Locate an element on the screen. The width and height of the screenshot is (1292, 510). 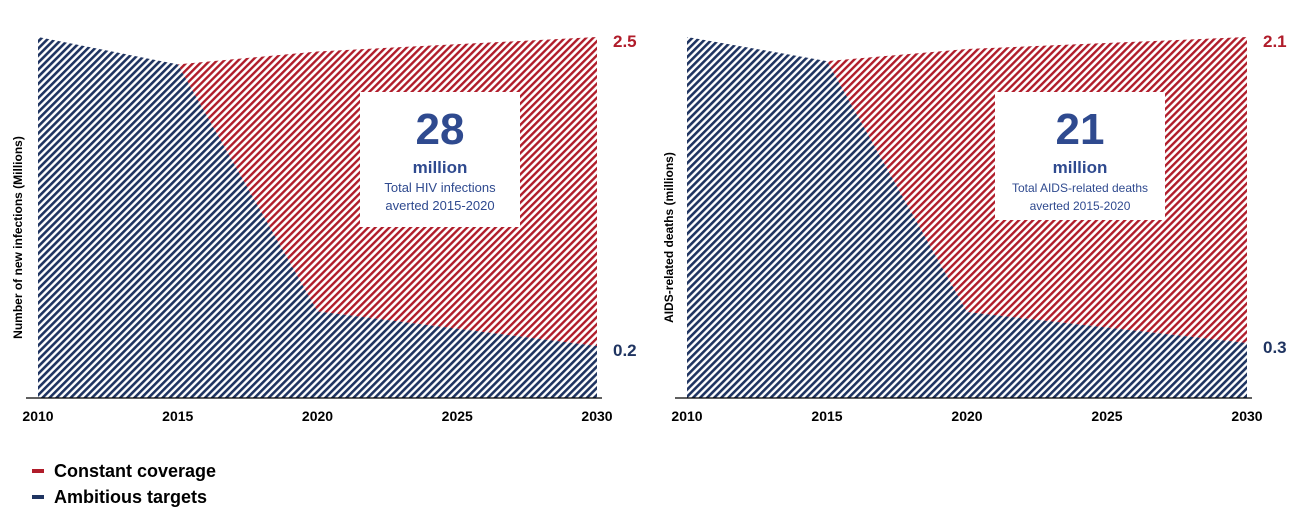
y-axis-label: AIDS-related deaths (millions) is located at coordinates (669, 237).